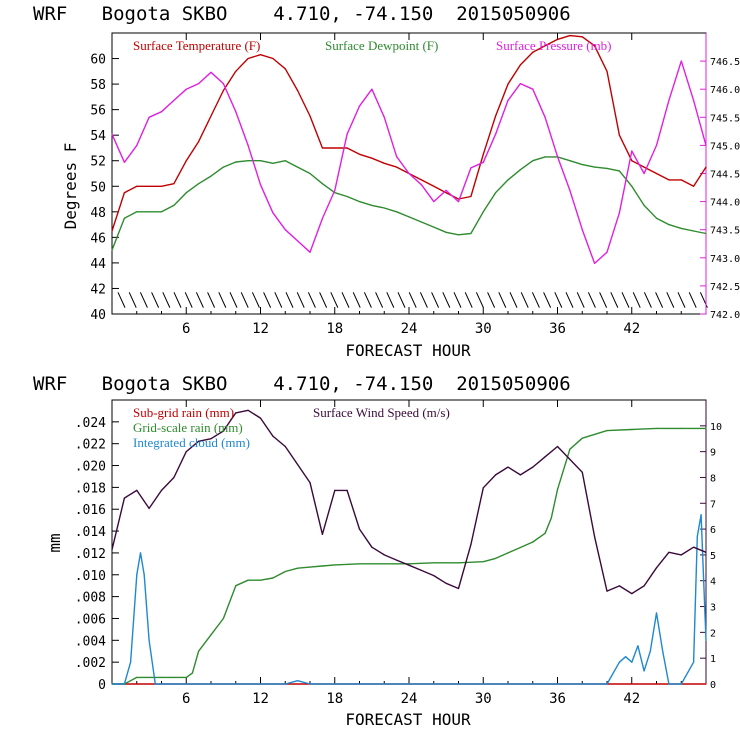  Describe the element at coordinates (188, 427) in the screenshot. I see `legend-grid-scale-rain: Grid-scale rain (mm)` at that location.